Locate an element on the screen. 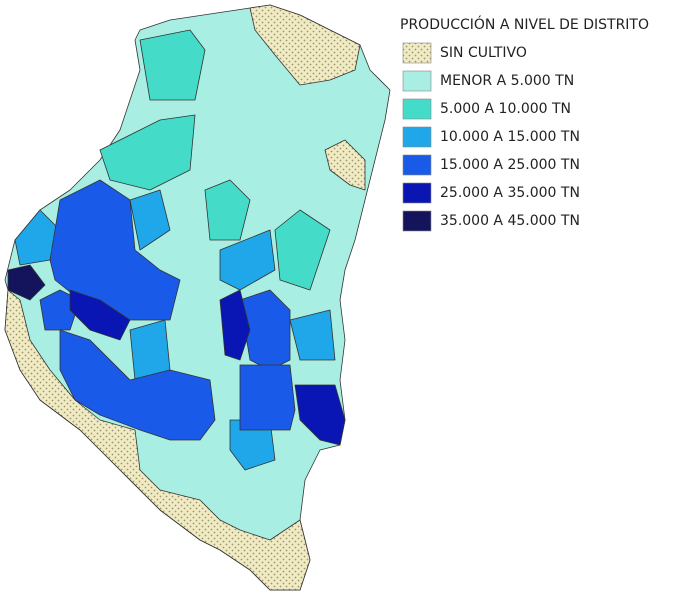 The width and height of the screenshot is (694, 600). legend-title: PRODUCCIÓN A NIVEL DE DISTRITO is located at coordinates (524, 24).